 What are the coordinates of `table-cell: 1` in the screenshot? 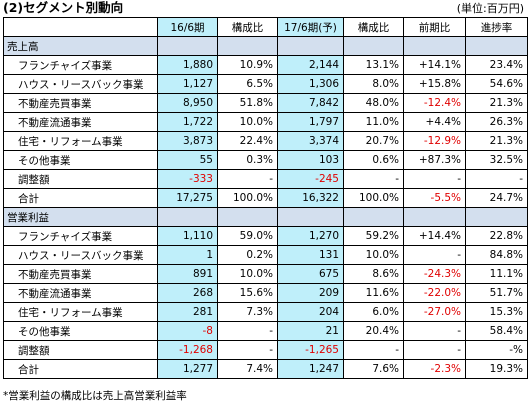 It's located at (187, 255).